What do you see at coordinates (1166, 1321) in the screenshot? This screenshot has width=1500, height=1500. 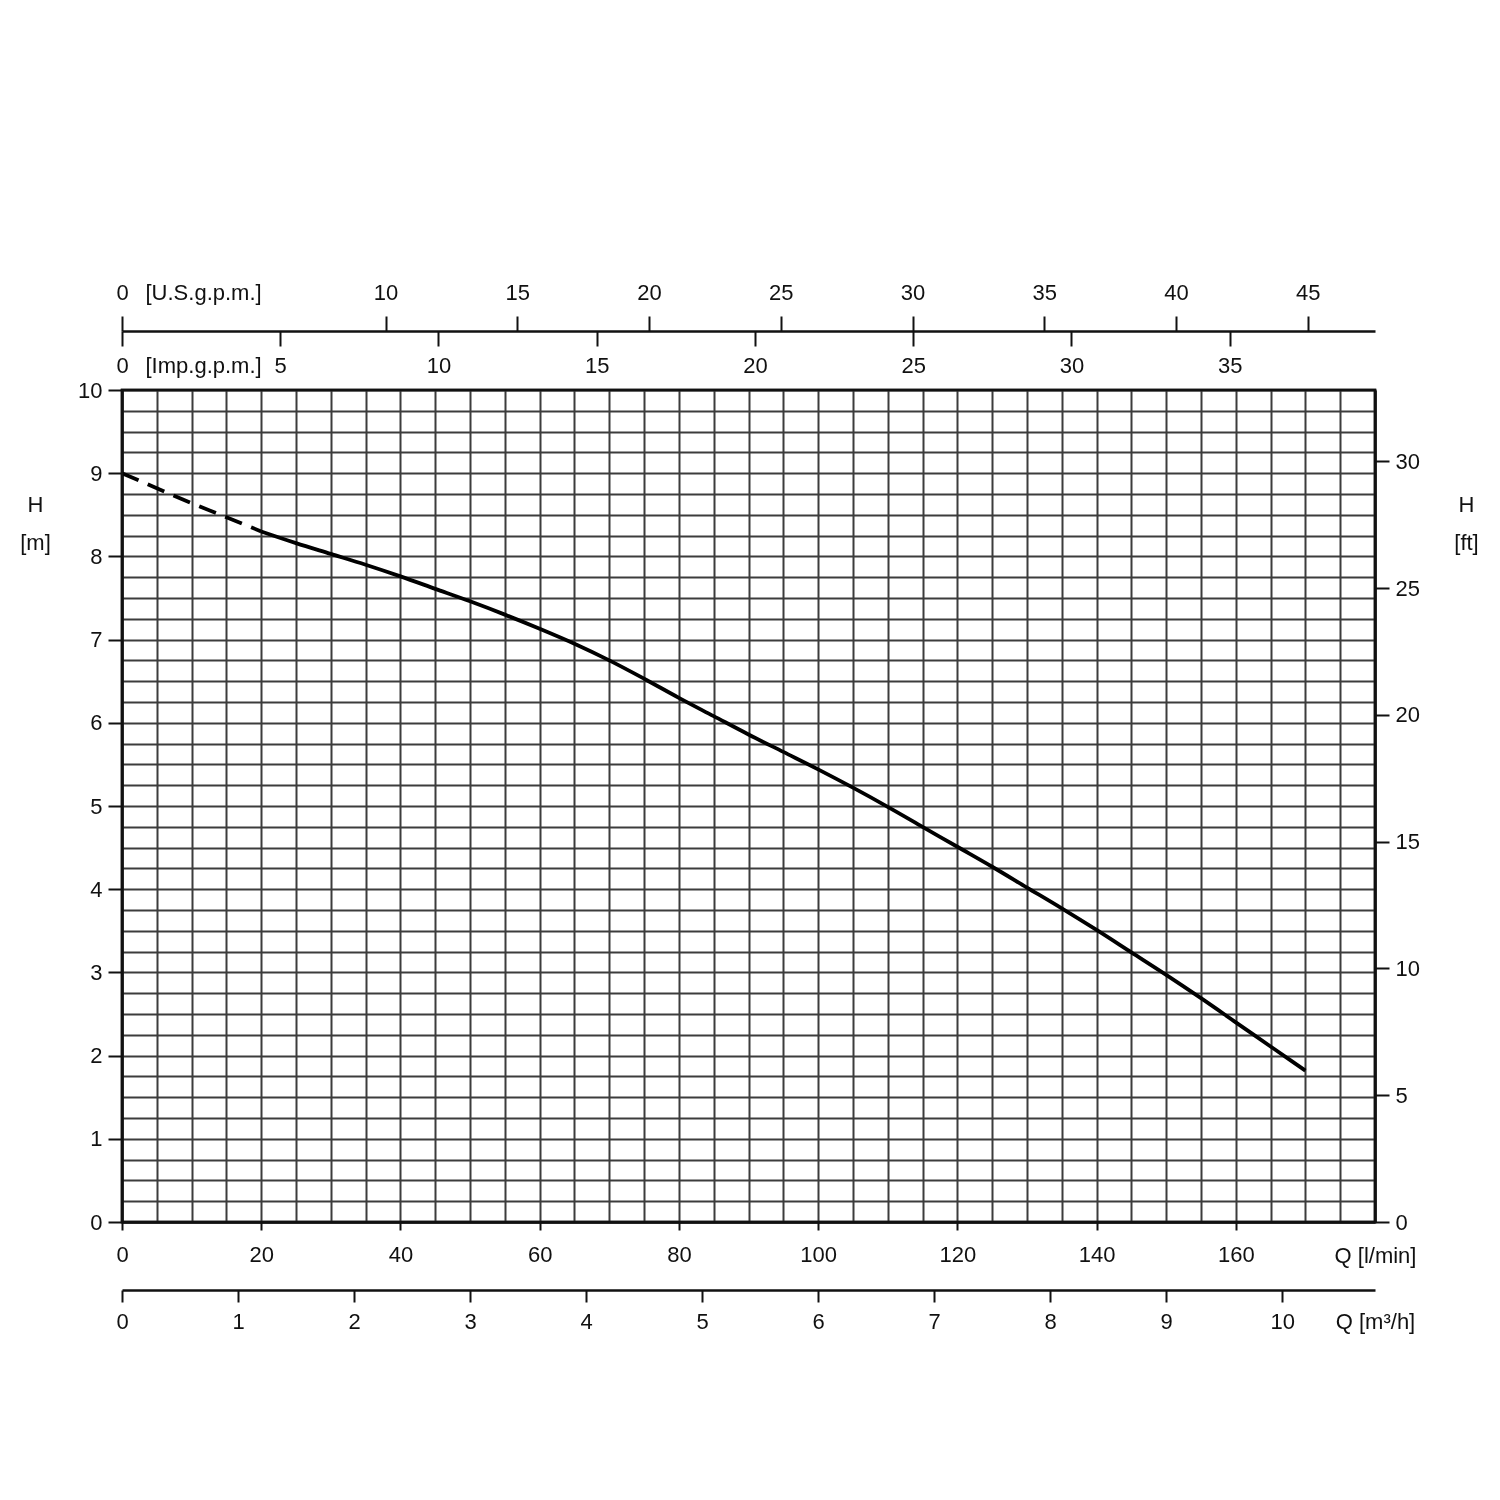 I see `x-tick-label: 9` at bounding box center [1166, 1321].